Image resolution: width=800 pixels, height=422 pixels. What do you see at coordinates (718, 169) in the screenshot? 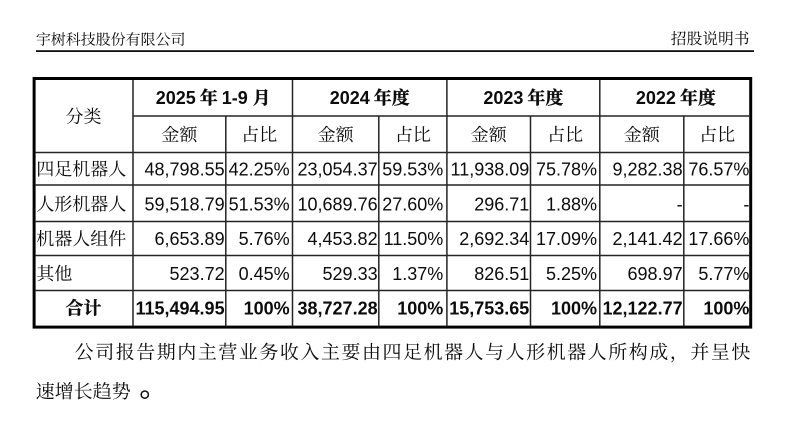
I see `svg-text: 76.57%` at bounding box center [718, 169].